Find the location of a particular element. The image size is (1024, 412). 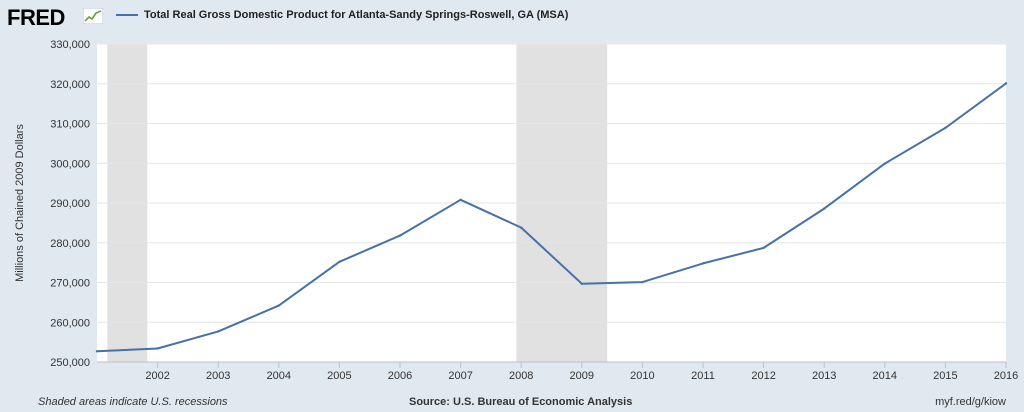

y-tick-label: 320,000 is located at coordinates (70, 85).